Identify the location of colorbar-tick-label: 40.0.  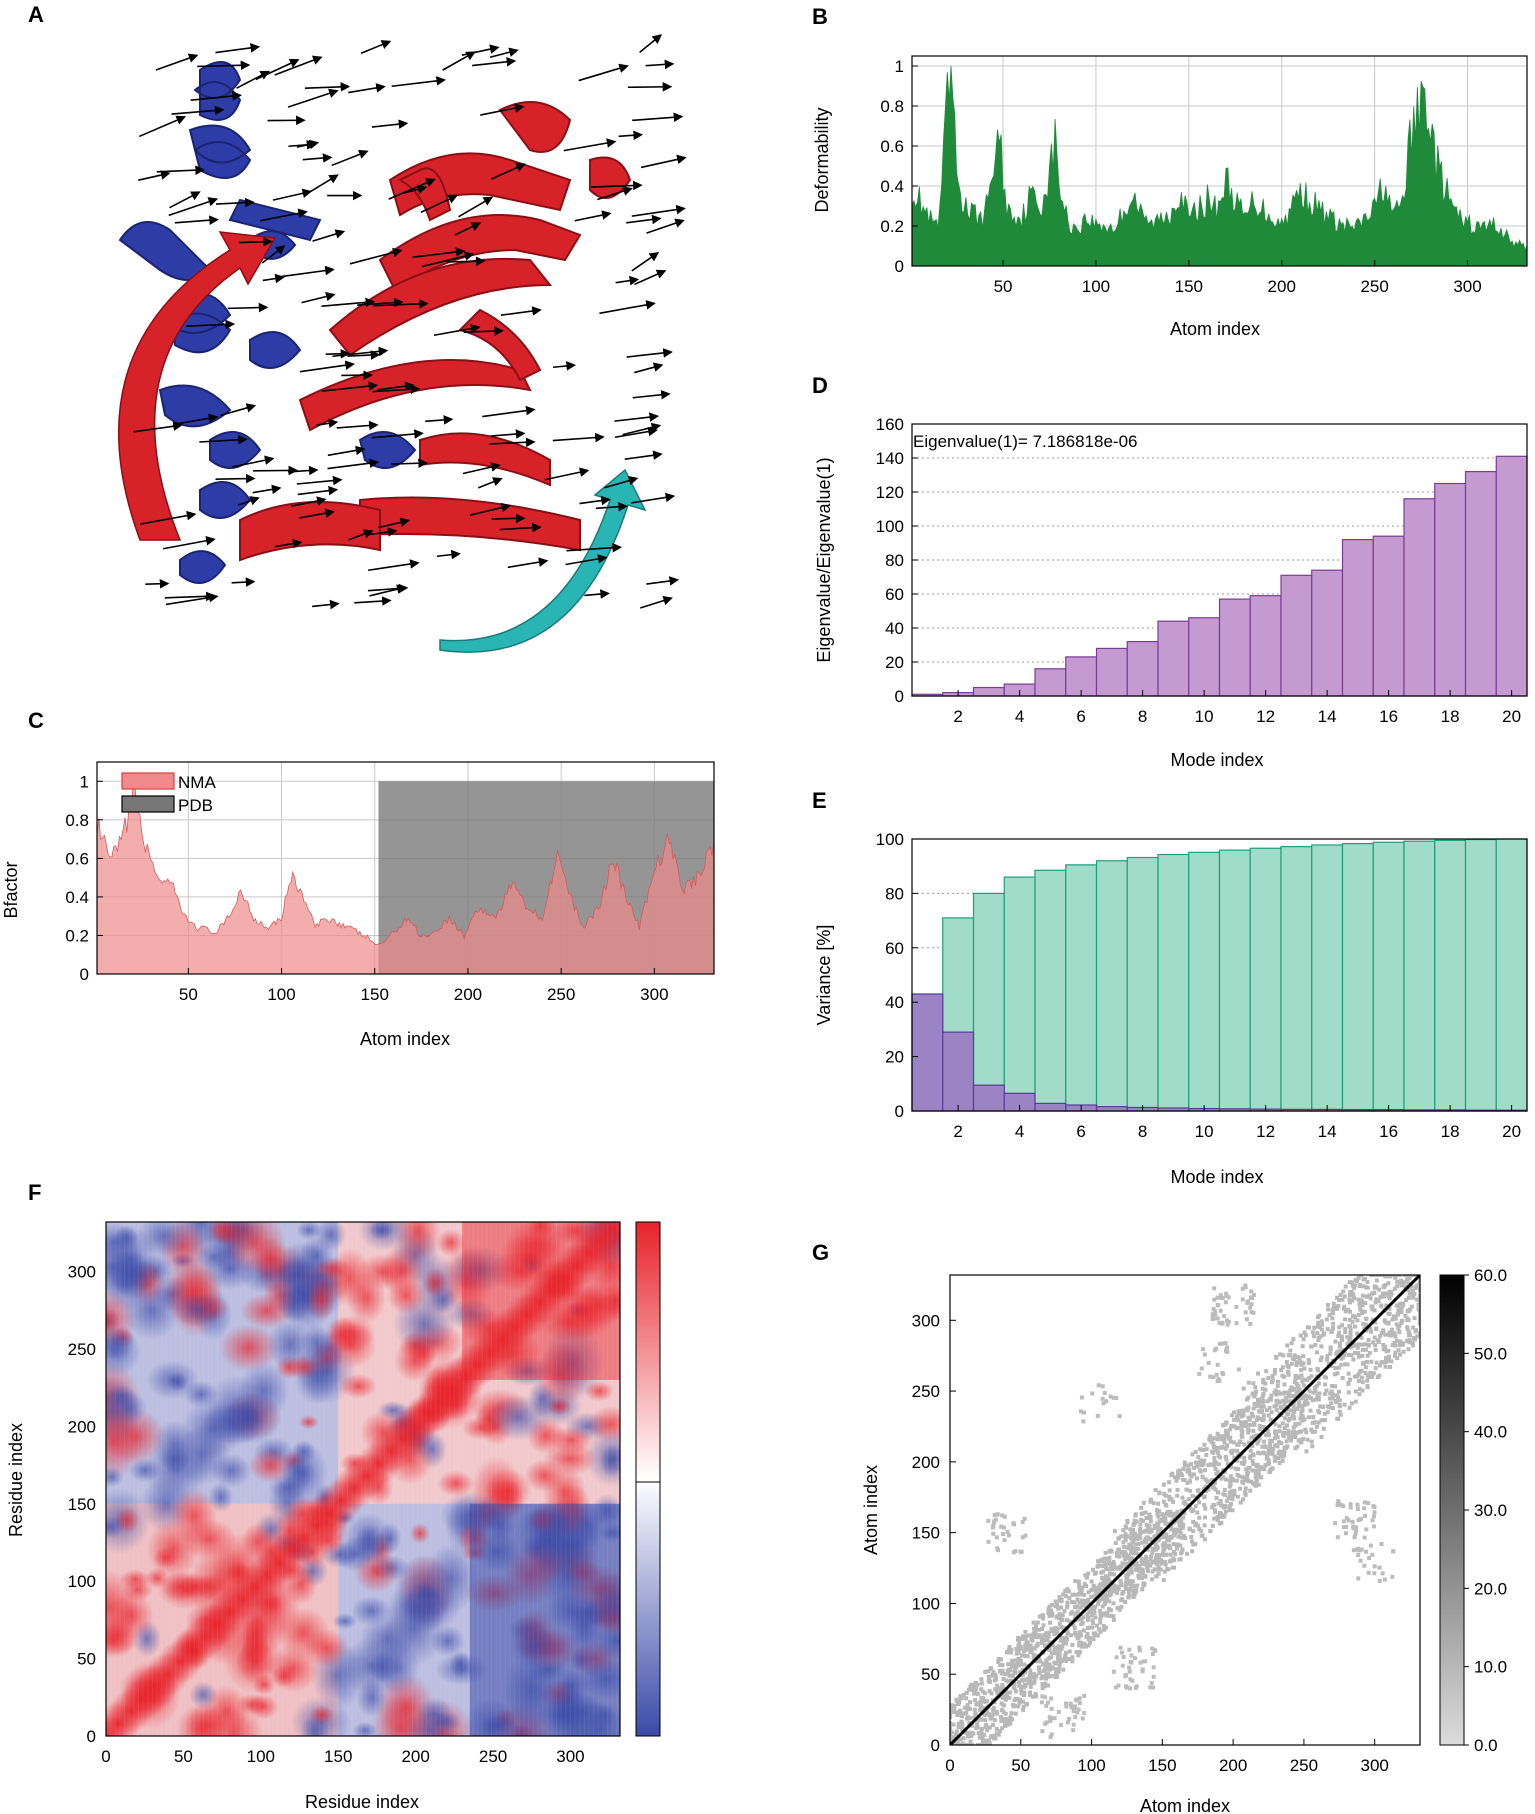
(1490, 1432).